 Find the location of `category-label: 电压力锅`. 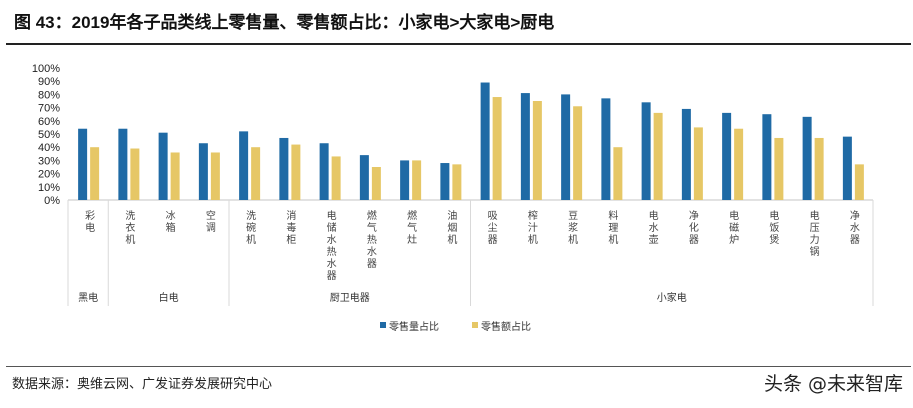

category-label: 电压力锅 is located at coordinates (813, 233).